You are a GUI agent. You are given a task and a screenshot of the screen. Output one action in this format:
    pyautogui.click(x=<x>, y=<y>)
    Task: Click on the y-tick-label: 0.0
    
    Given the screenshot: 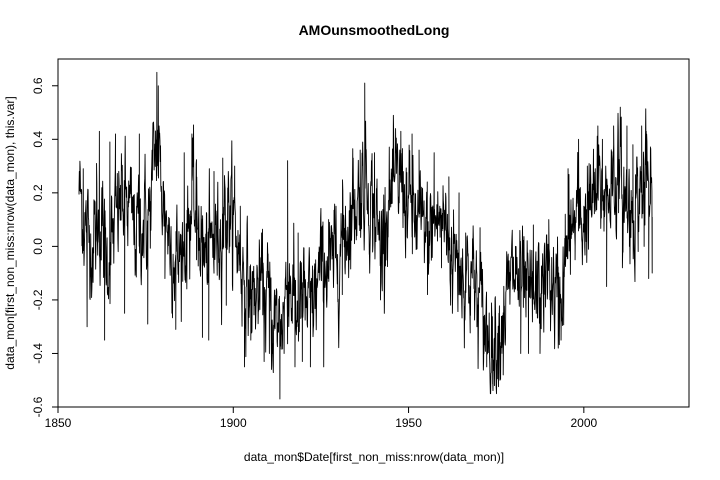 What is the action you would take?
    pyautogui.click(x=38, y=246)
    